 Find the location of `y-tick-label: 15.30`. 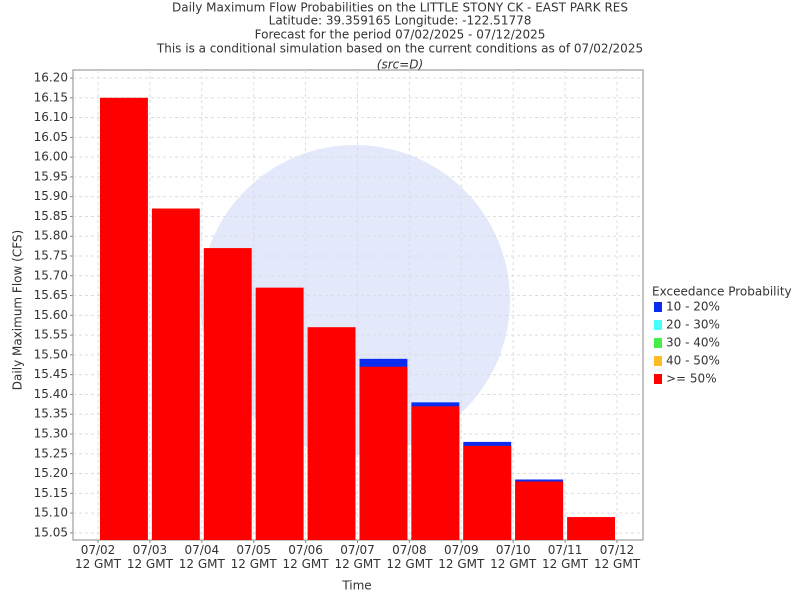

y-tick-label: 15.30 is located at coordinates (51, 433).